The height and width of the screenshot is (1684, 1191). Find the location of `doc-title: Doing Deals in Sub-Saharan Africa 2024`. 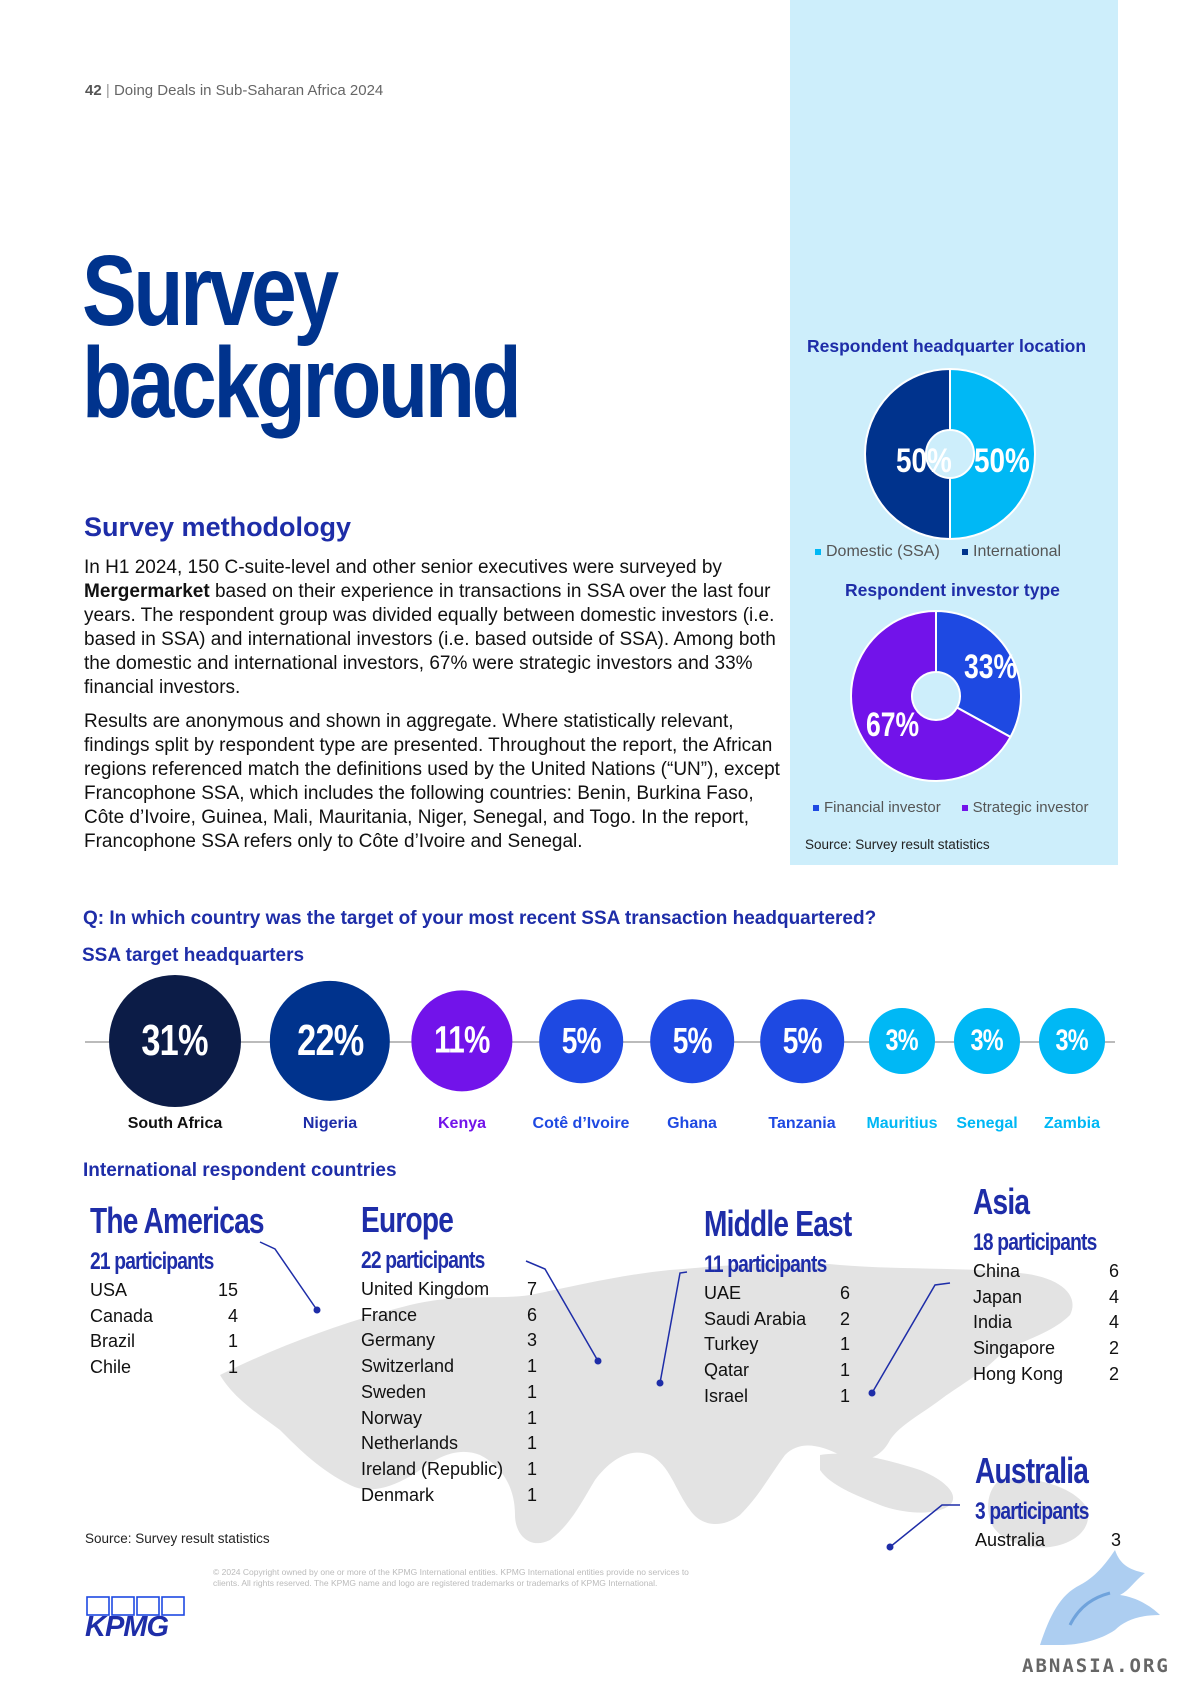

doc-title: Doing Deals in Sub-Saharan Africa 2024 is located at coordinates (248, 90).